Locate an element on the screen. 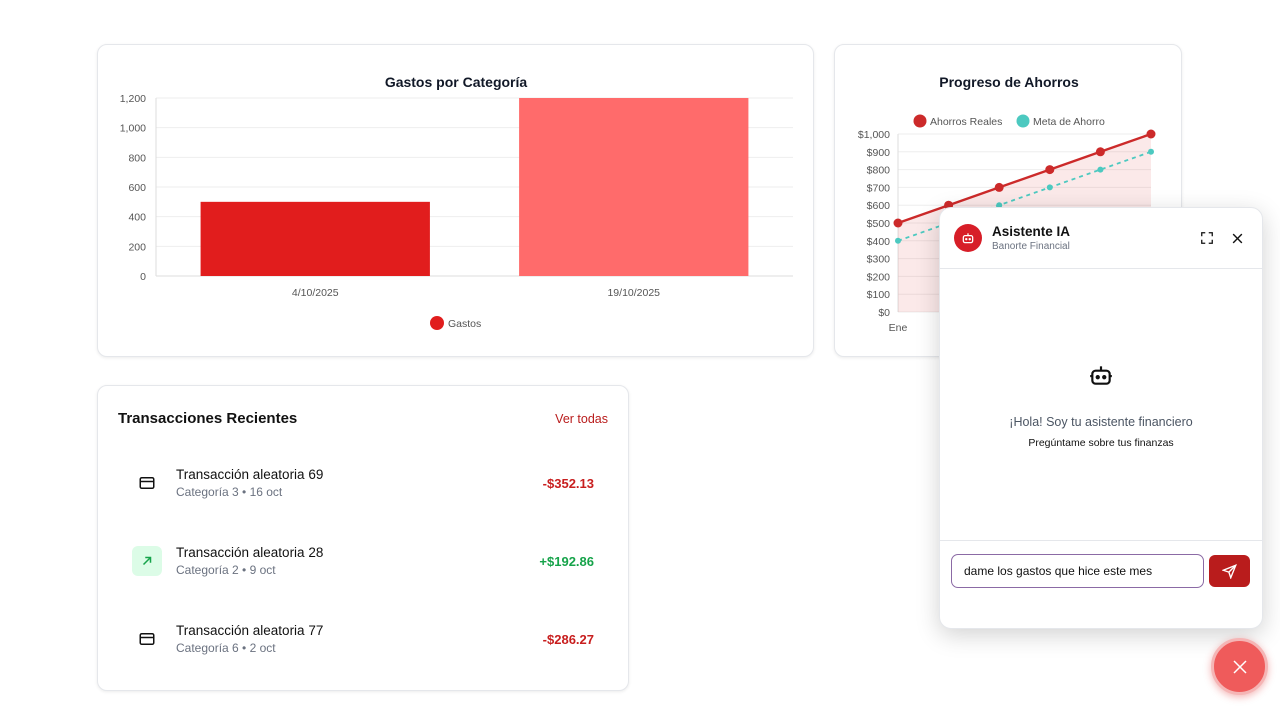  x-tick-label: 4/10/2025 is located at coordinates (315, 293).